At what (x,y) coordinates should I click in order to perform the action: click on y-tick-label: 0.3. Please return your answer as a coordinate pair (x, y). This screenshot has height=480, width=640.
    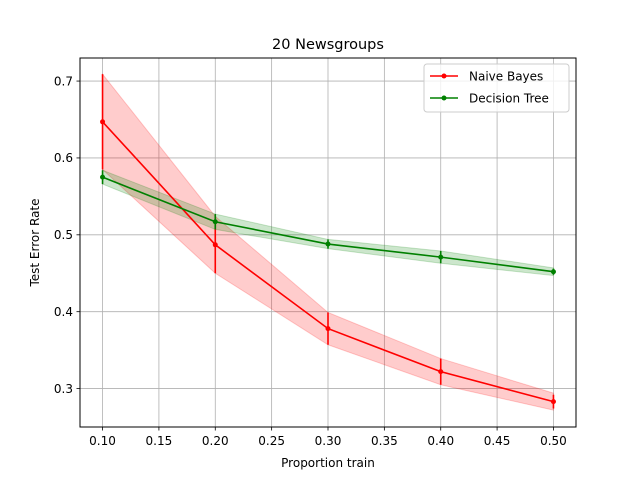
    Looking at the image, I should click on (63, 389).